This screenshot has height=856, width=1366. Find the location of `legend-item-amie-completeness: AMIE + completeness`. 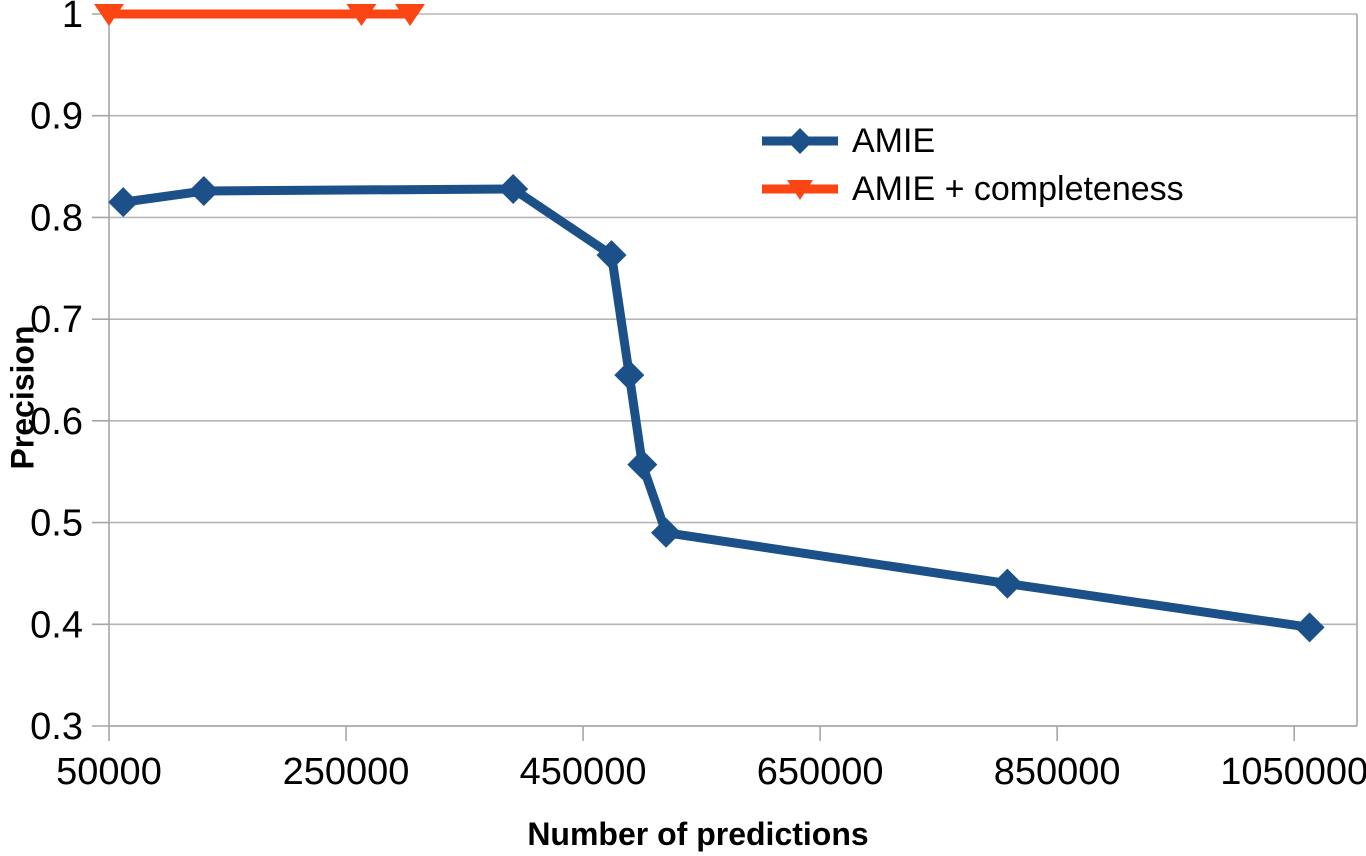

legend-item-amie-completeness: AMIE + completeness is located at coordinates (972, 189).